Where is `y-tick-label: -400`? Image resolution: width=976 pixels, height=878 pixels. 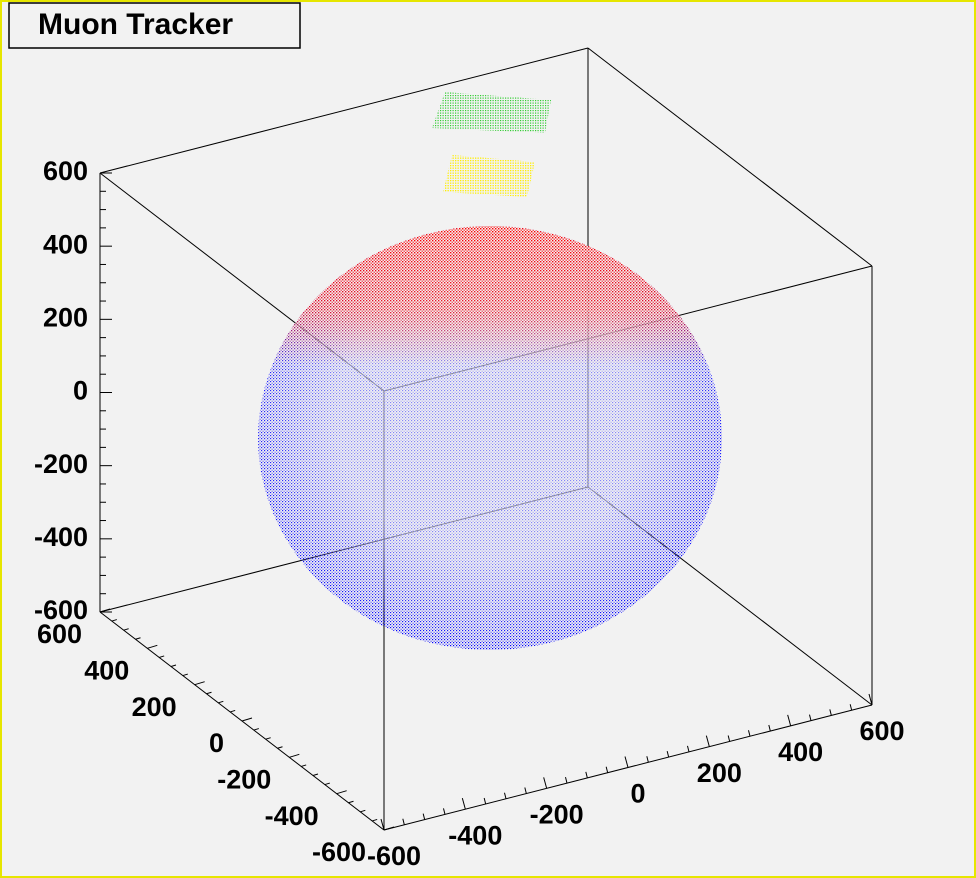 y-tick-label: -400 is located at coordinates (292, 816).